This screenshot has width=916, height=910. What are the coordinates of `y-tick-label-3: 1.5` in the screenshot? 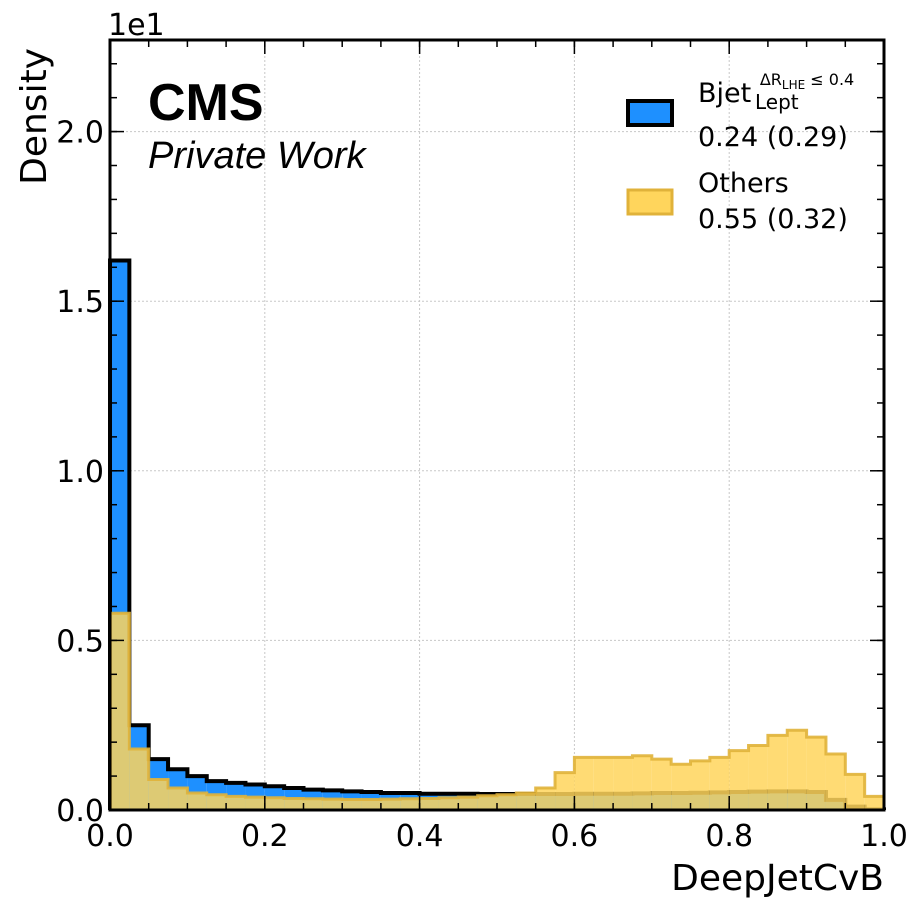 It's located at (80, 302).